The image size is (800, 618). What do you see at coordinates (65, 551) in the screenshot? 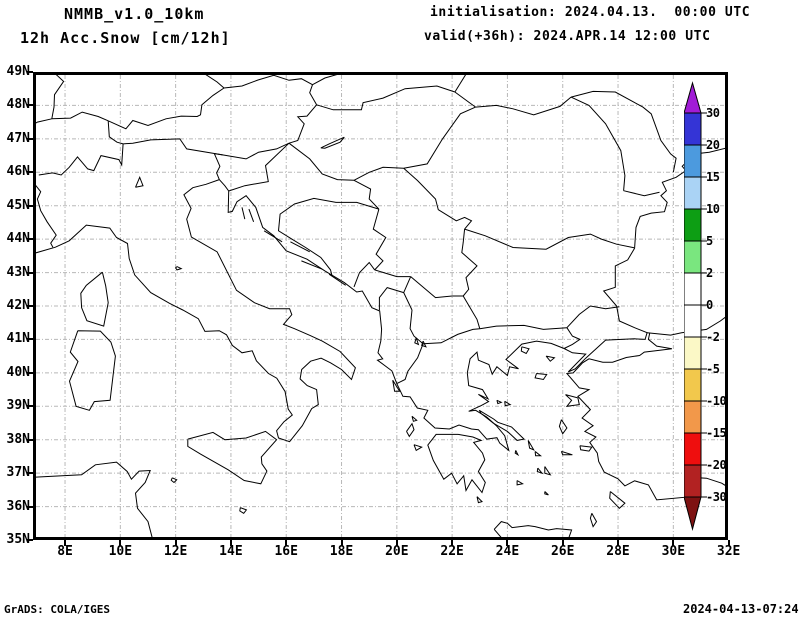
I see `lon-tick-label: 8E` at bounding box center [65, 551].